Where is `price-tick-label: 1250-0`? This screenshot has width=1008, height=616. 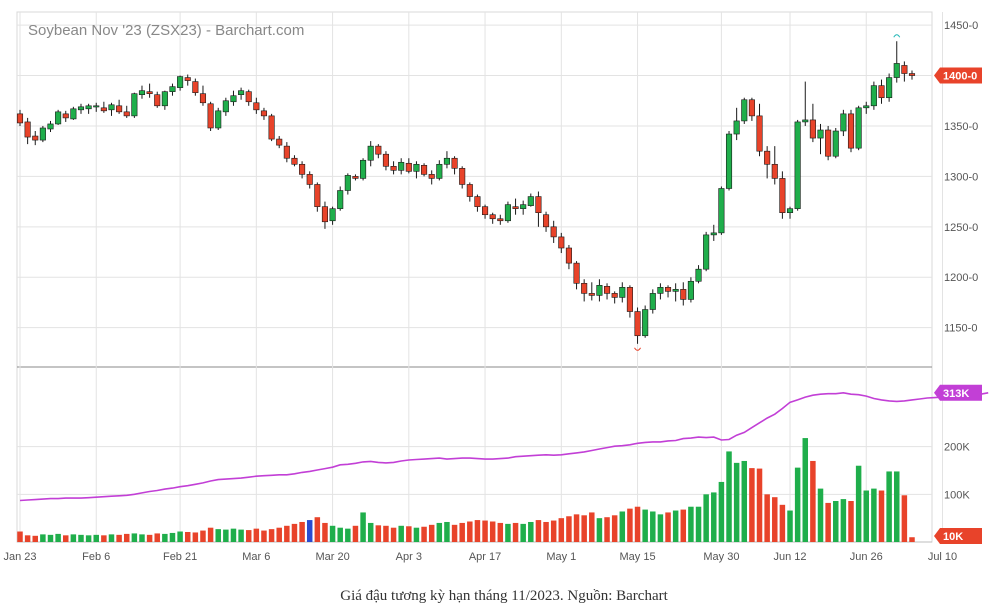
price-tick-label: 1250-0 is located at coordinates (961, 228).